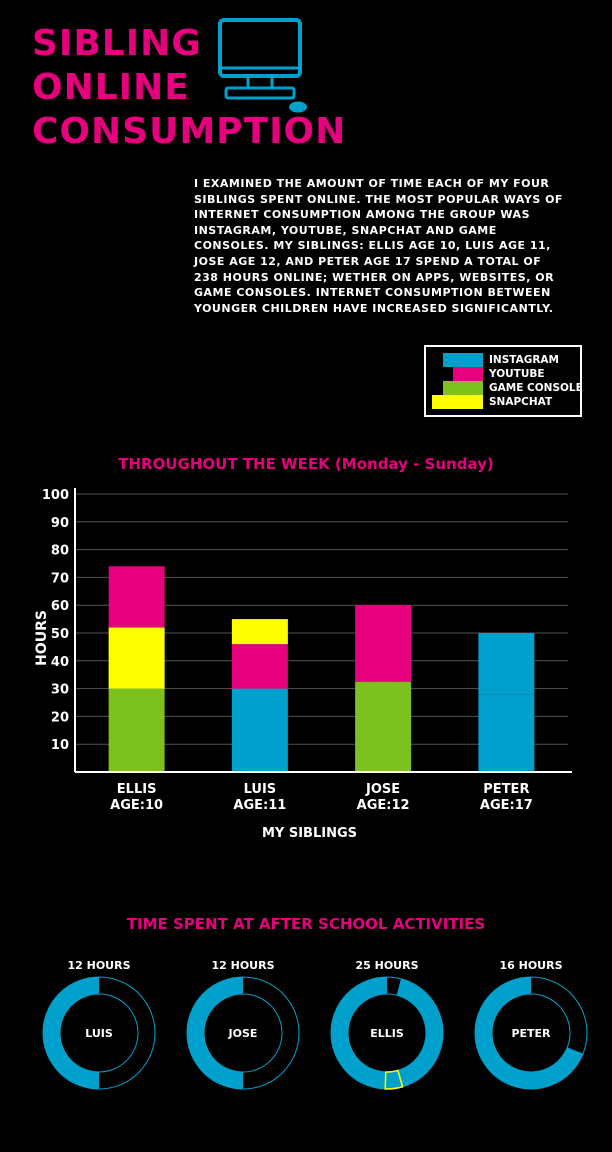  Describe the element at coordinates (60, 578) in the screenshot. I see `y-tick-label: 70` at that location.